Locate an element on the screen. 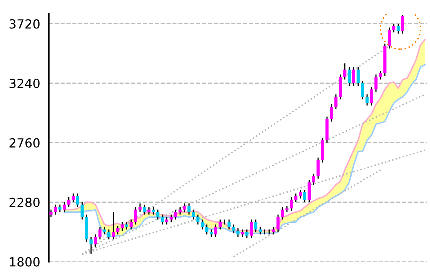  y-tick-label: 2280 is located at coordinates (25, 203).